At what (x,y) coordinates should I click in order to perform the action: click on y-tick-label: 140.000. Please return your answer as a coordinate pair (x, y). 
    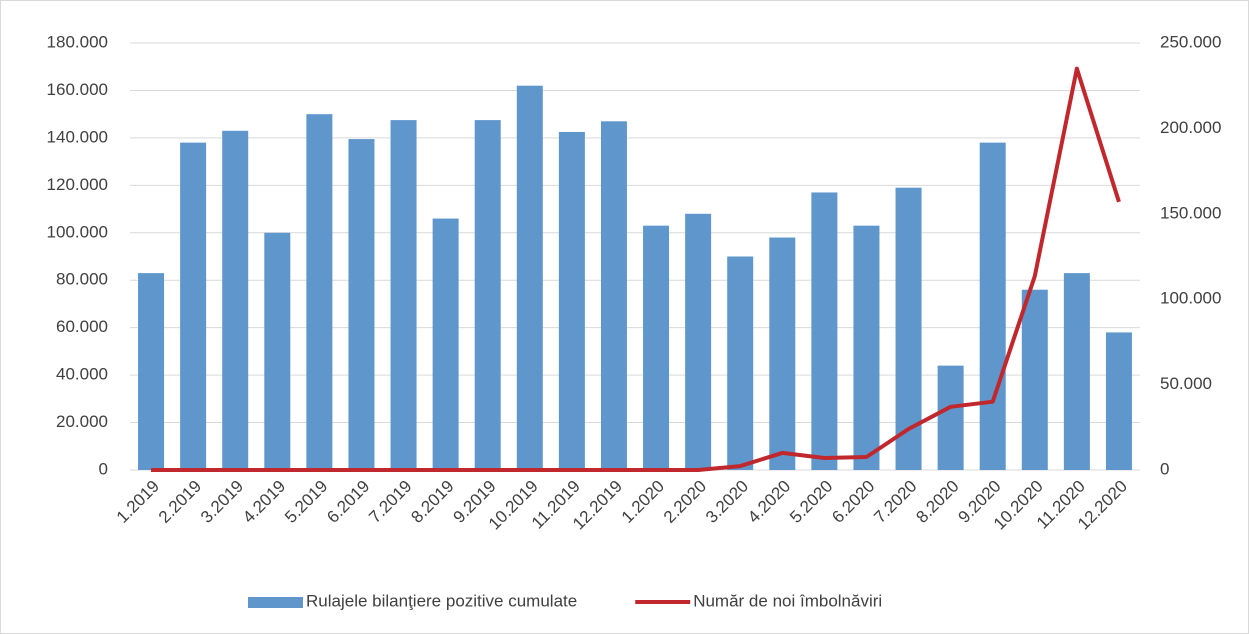
    Looking at the image, I should click on (77, 136).